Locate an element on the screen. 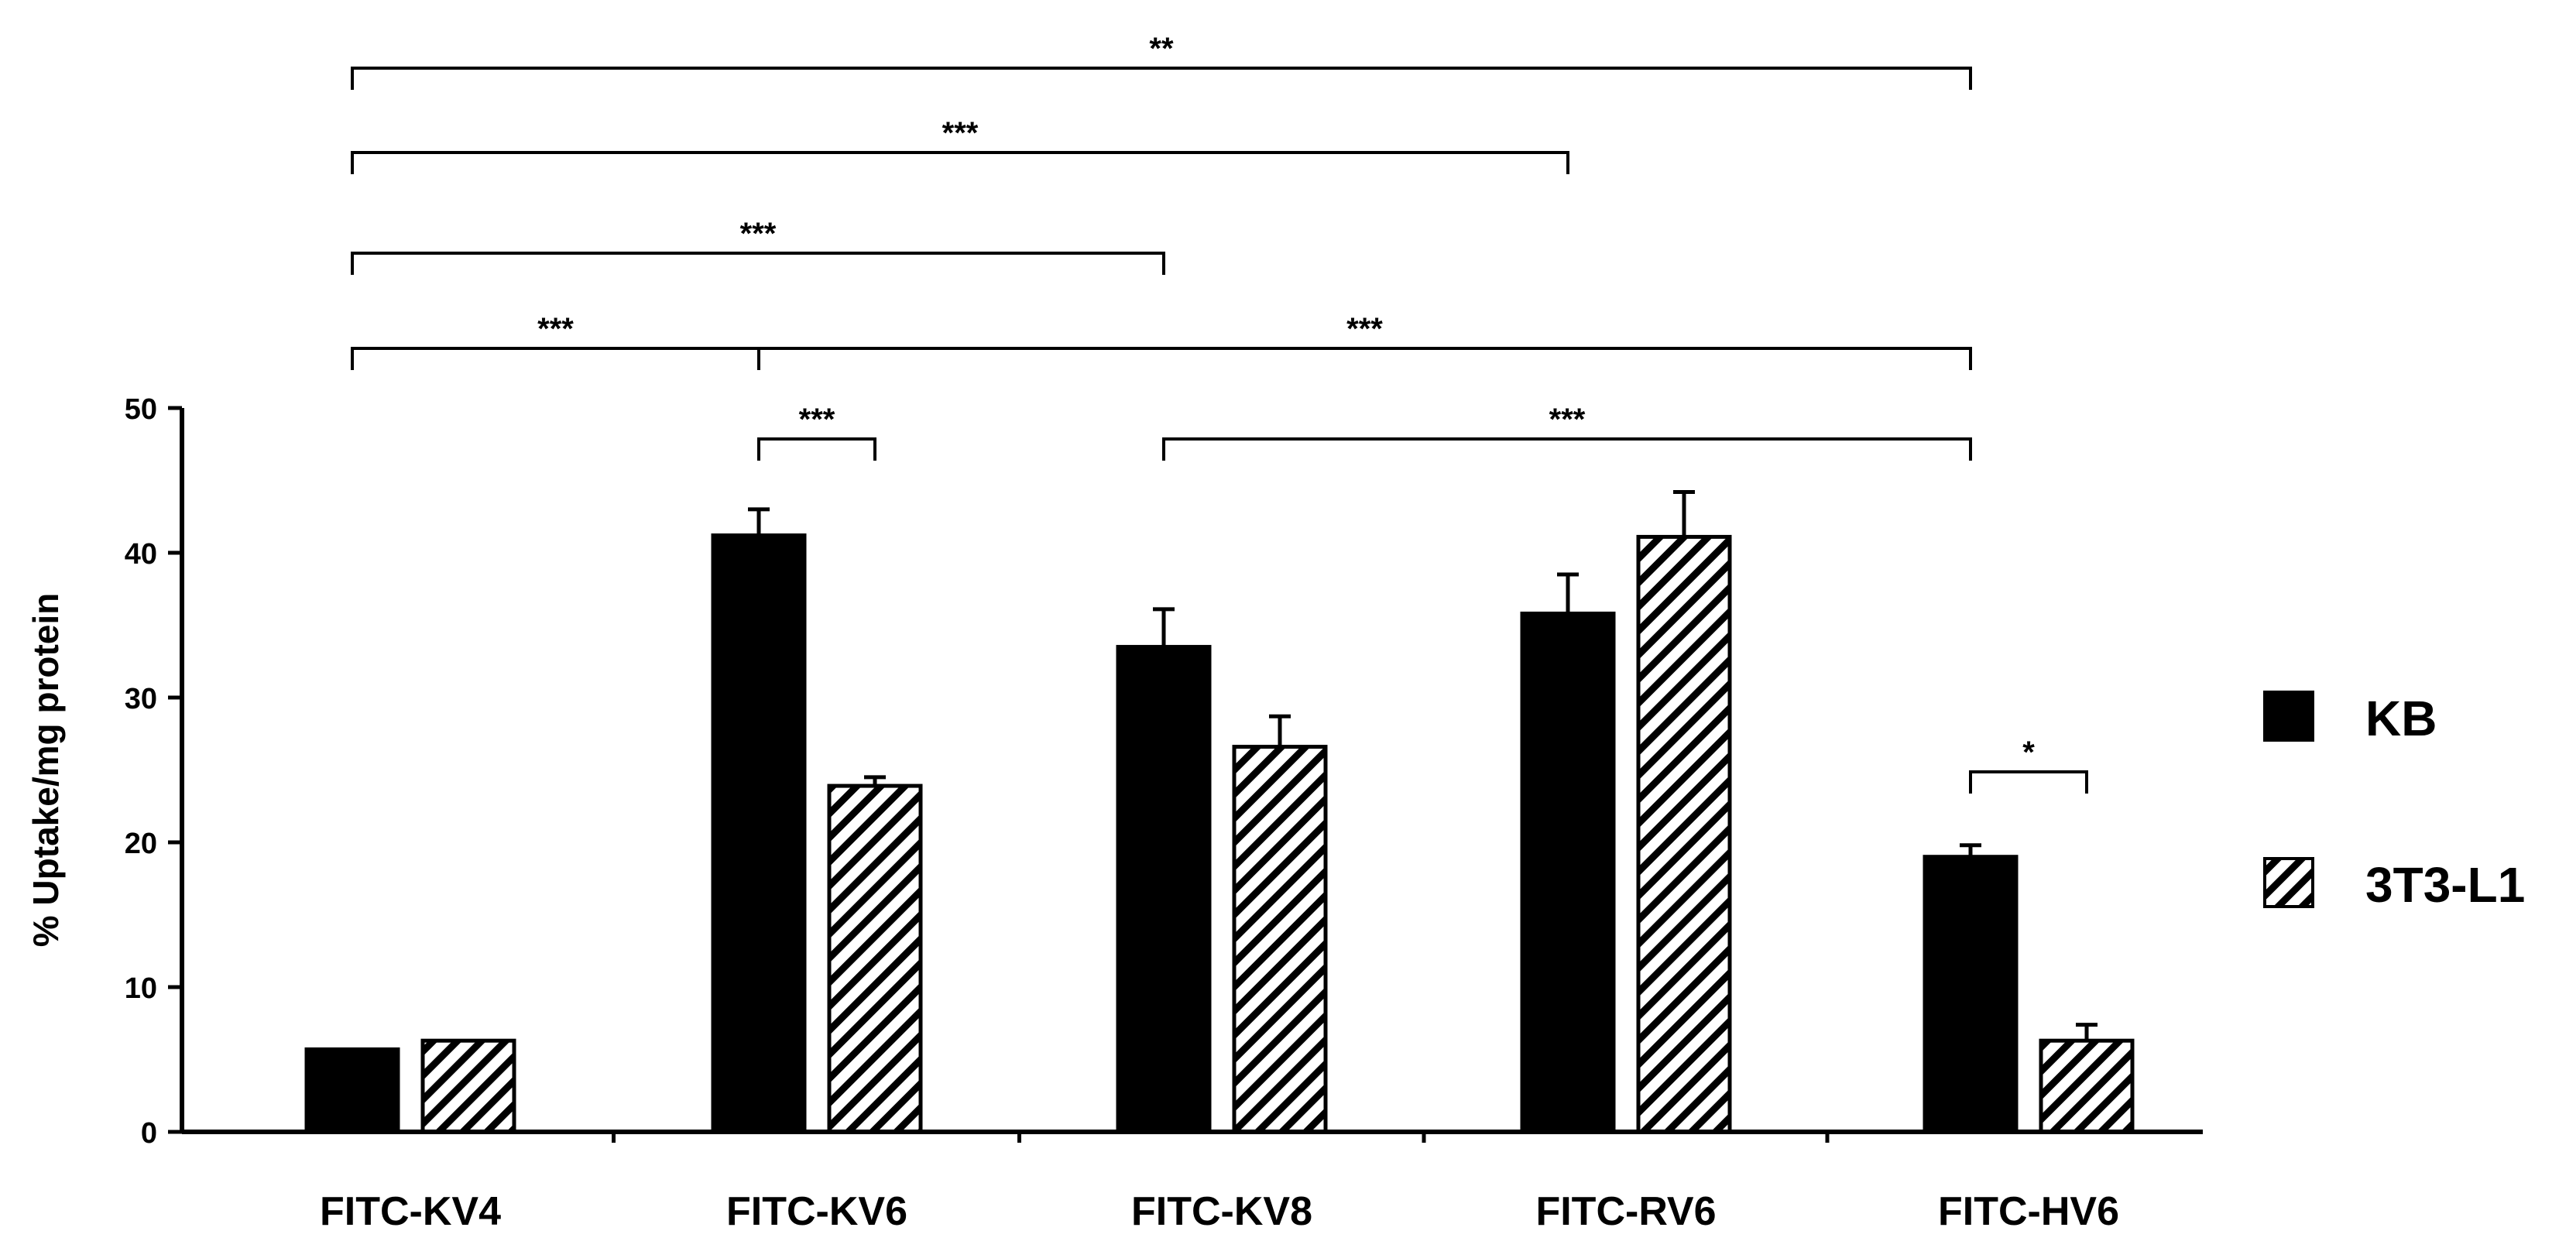 This screenshot has height=1248, width=2576. y-tick-label: 30 is located at coordinates (141, 699).